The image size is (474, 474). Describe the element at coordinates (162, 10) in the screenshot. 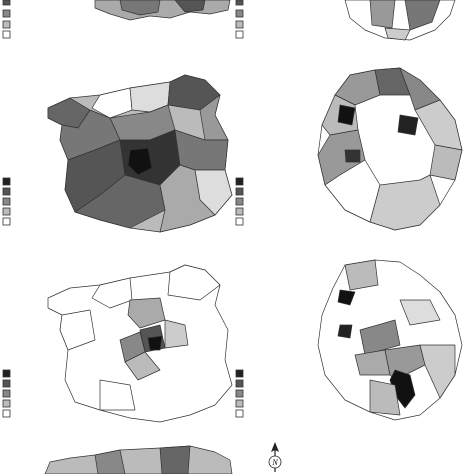

I see `map-top-left` at that location.